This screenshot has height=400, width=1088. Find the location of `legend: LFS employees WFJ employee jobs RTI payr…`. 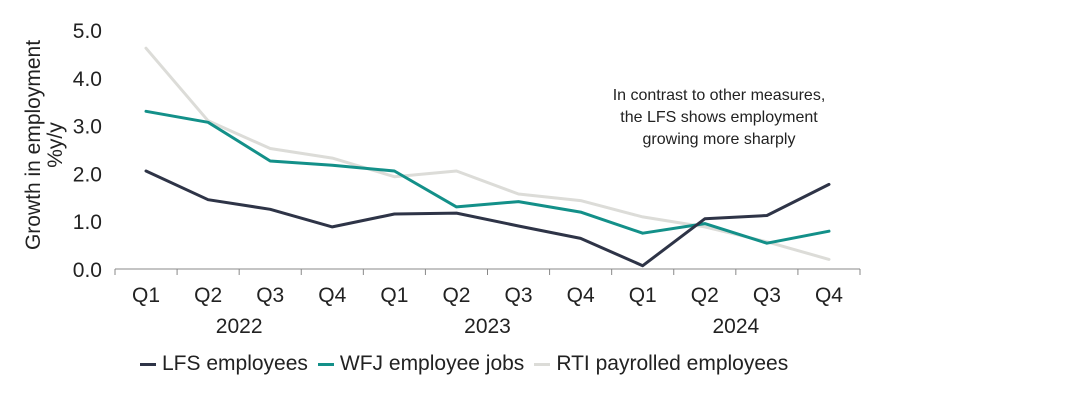

legend: LFS employees WFJ employee jobs RTI payr… is located at coordinates (469, 364).